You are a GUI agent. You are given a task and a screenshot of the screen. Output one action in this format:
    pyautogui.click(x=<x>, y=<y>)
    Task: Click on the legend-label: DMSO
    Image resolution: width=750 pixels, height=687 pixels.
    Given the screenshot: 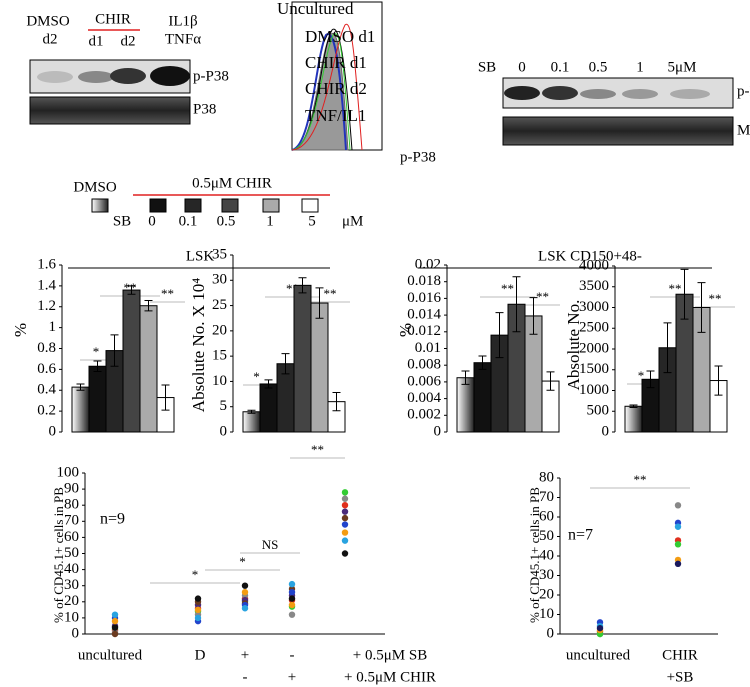 What is the action you would take?
    pyautogui.click(x=95, y=187)
    